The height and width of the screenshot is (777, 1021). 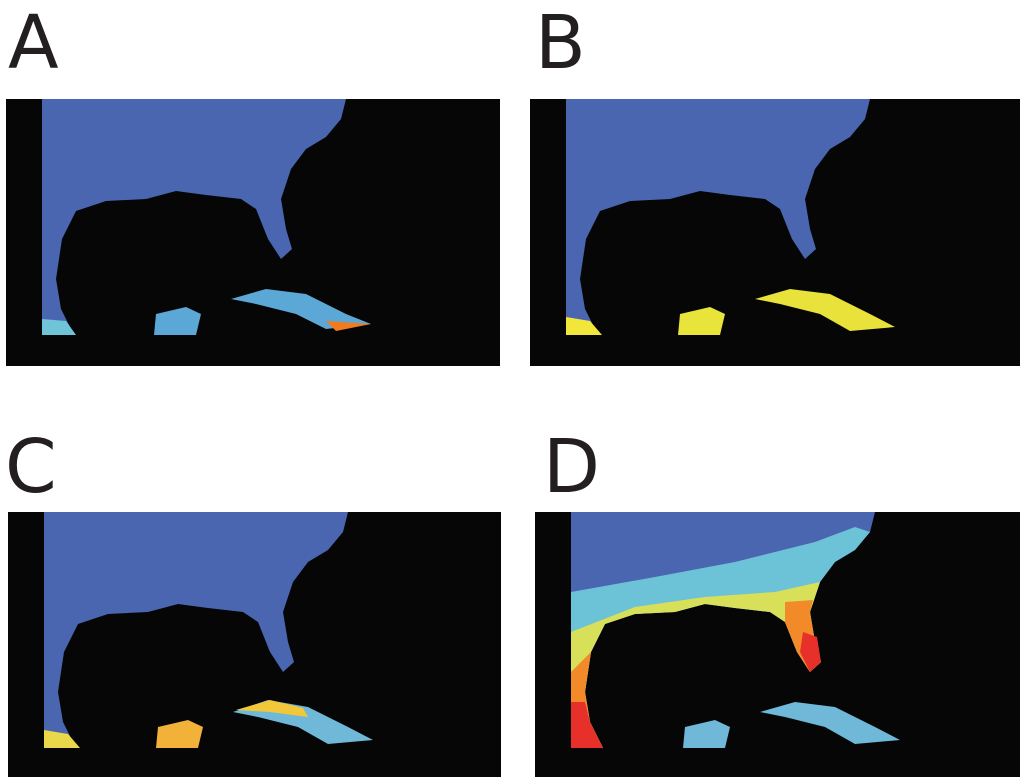 I want to click on panel-label: B, so click(x=560, y=43).